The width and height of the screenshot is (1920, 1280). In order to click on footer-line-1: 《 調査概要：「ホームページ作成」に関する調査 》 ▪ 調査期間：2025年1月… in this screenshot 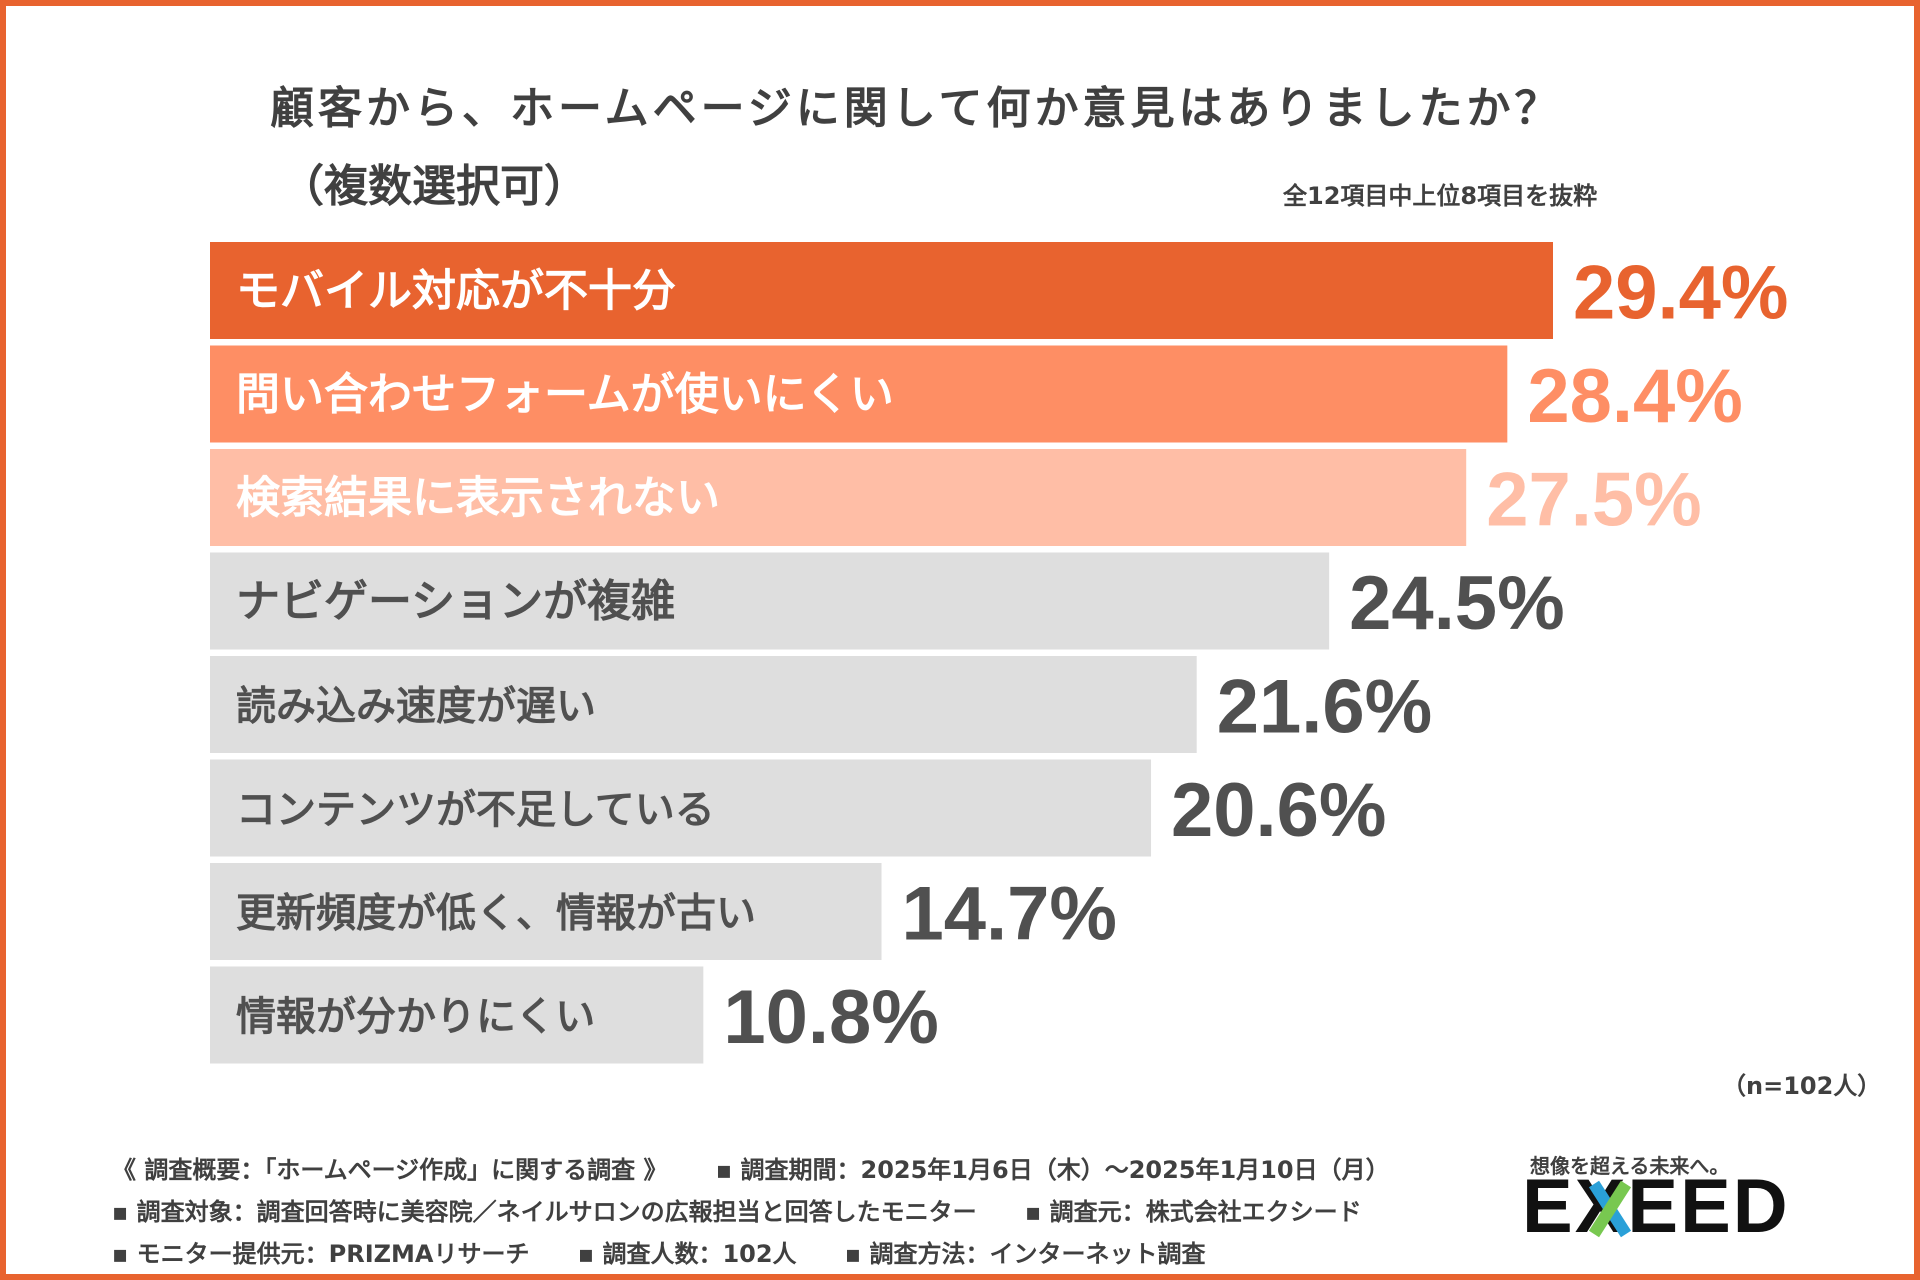, I will do `click(771, 1167)`.